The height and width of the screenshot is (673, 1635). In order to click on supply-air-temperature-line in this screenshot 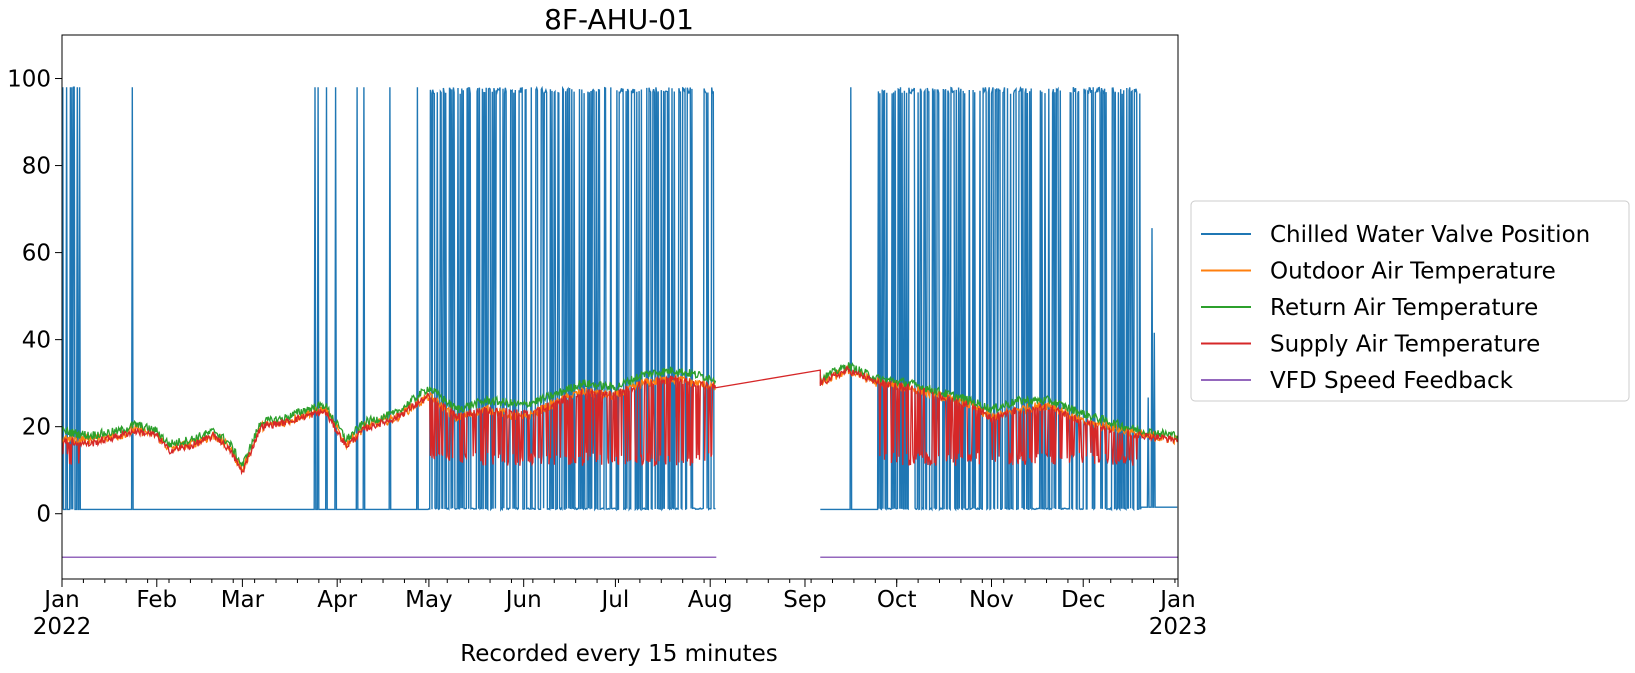, I will do `click(620, 420)`.